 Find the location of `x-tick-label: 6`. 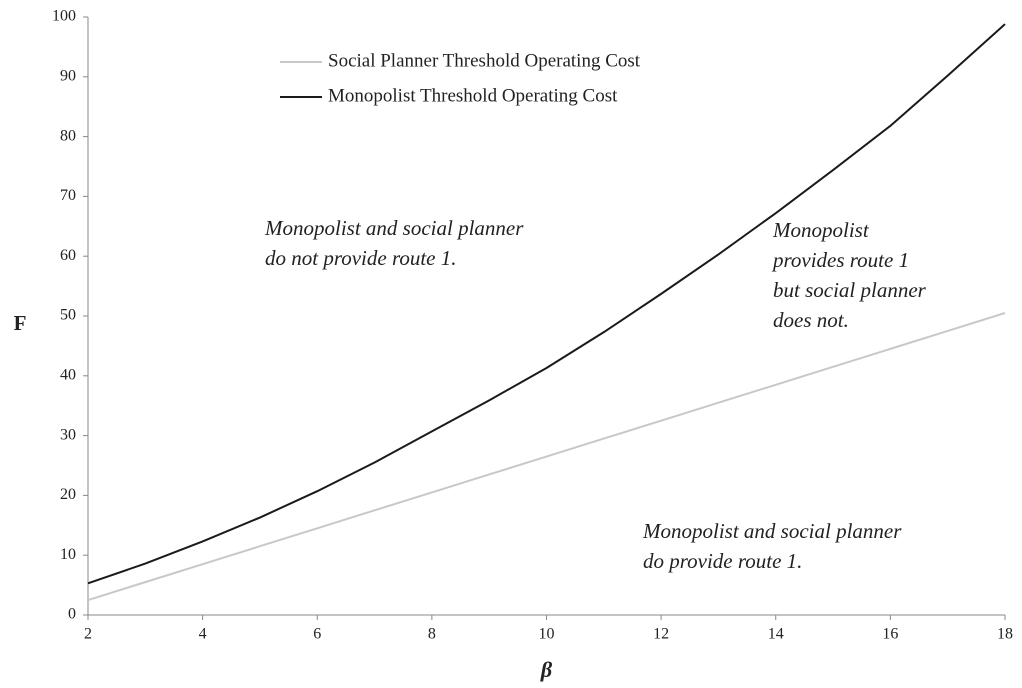

x-tick-label: 6 is located at coordinates (317, 634).